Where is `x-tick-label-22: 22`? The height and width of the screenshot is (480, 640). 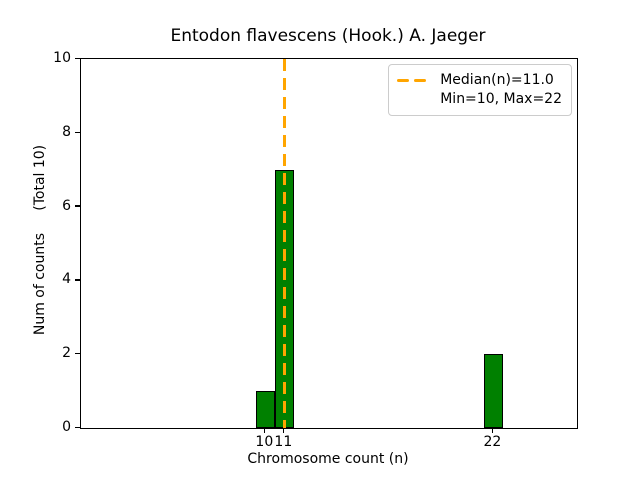
x-tick-label-22: 22 is located at coordinates (492, 442).